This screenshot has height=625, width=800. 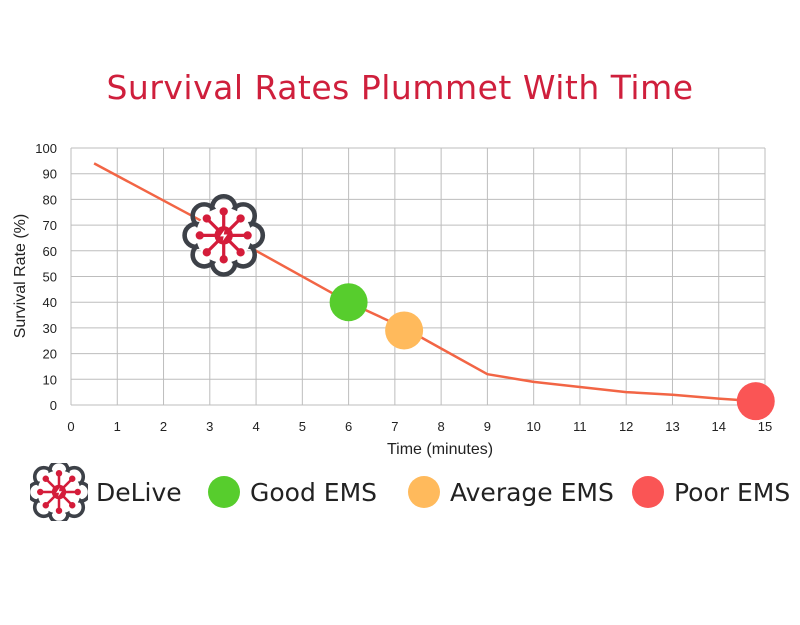 I want to click on x-tick-label: 0, so click(x=70, y=426).